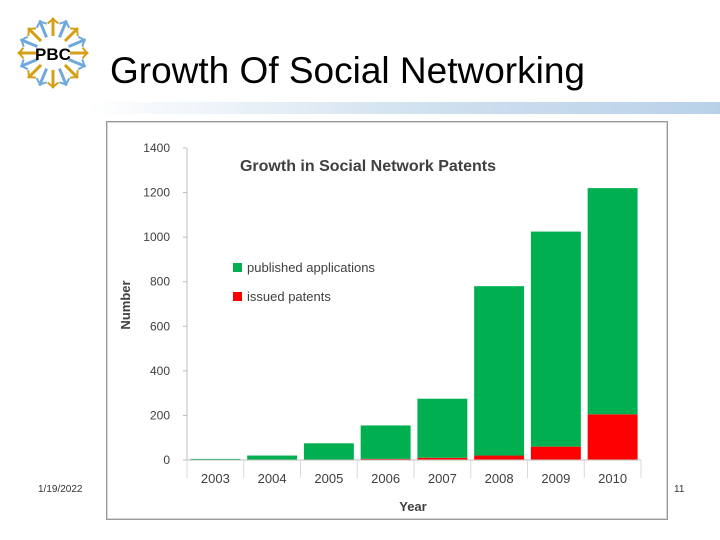 Image resolution: width=720 pixels, height=540 pixels. What do you see at coordinates (499, 371) in the screenshot?
I see `bar-published-applications-2008` at bounding box center [499, 371].